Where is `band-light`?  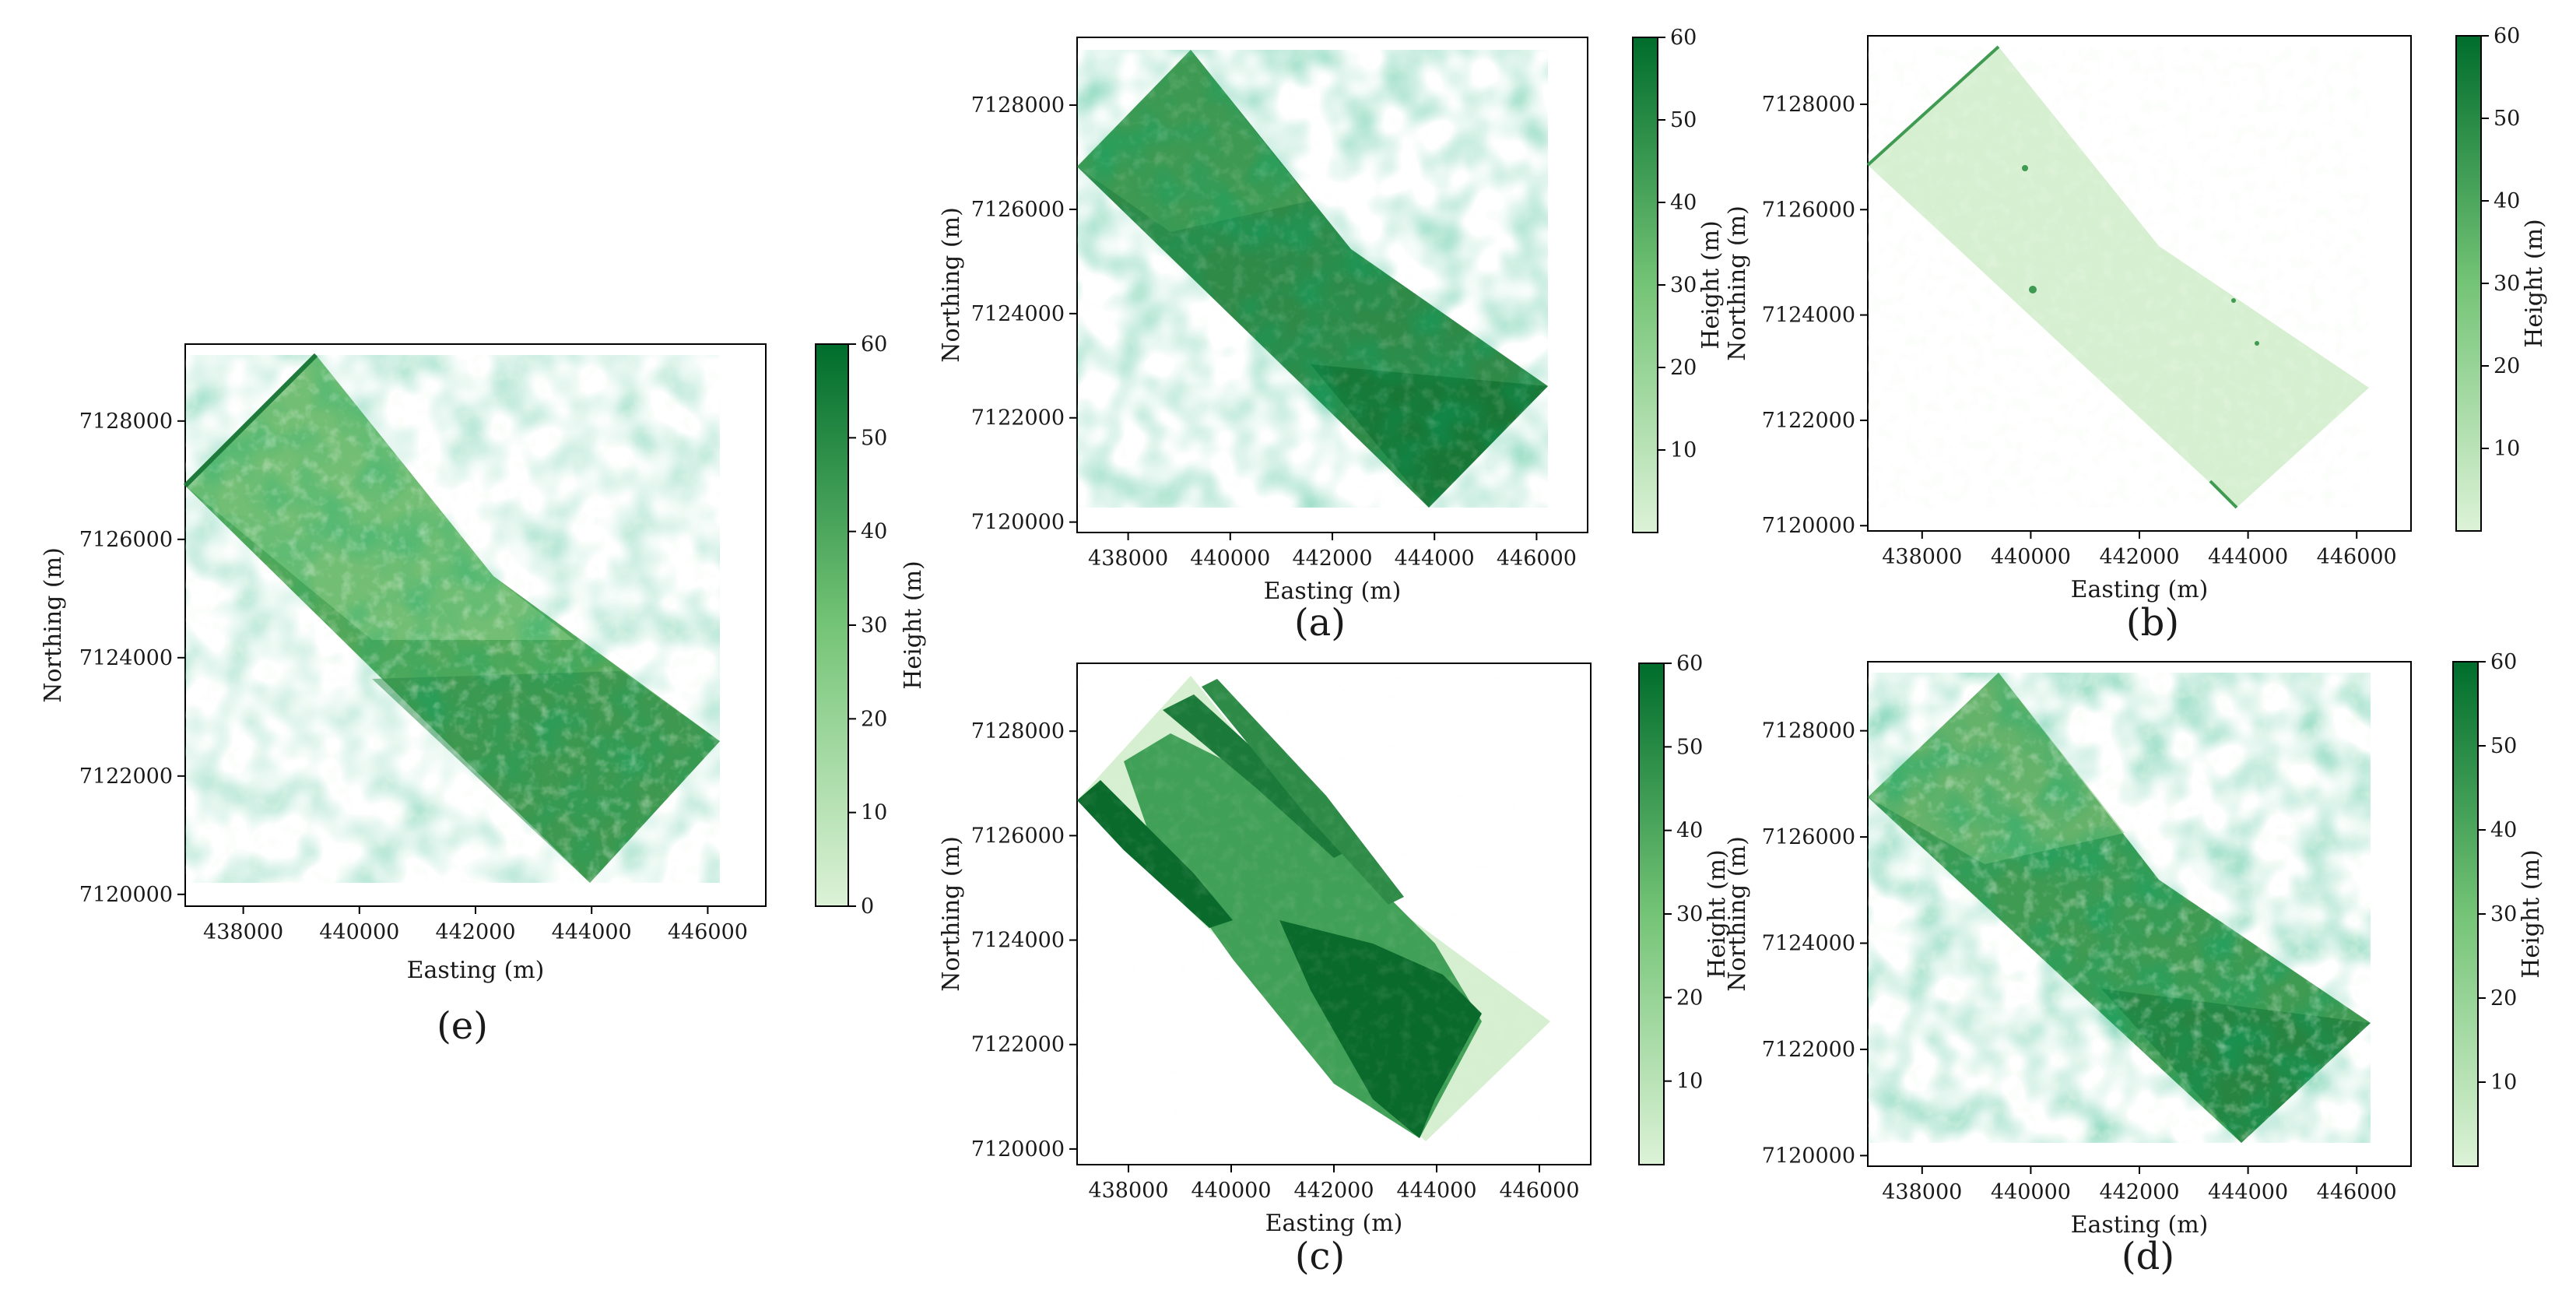
band-light is located at coordinates (1303, 792).